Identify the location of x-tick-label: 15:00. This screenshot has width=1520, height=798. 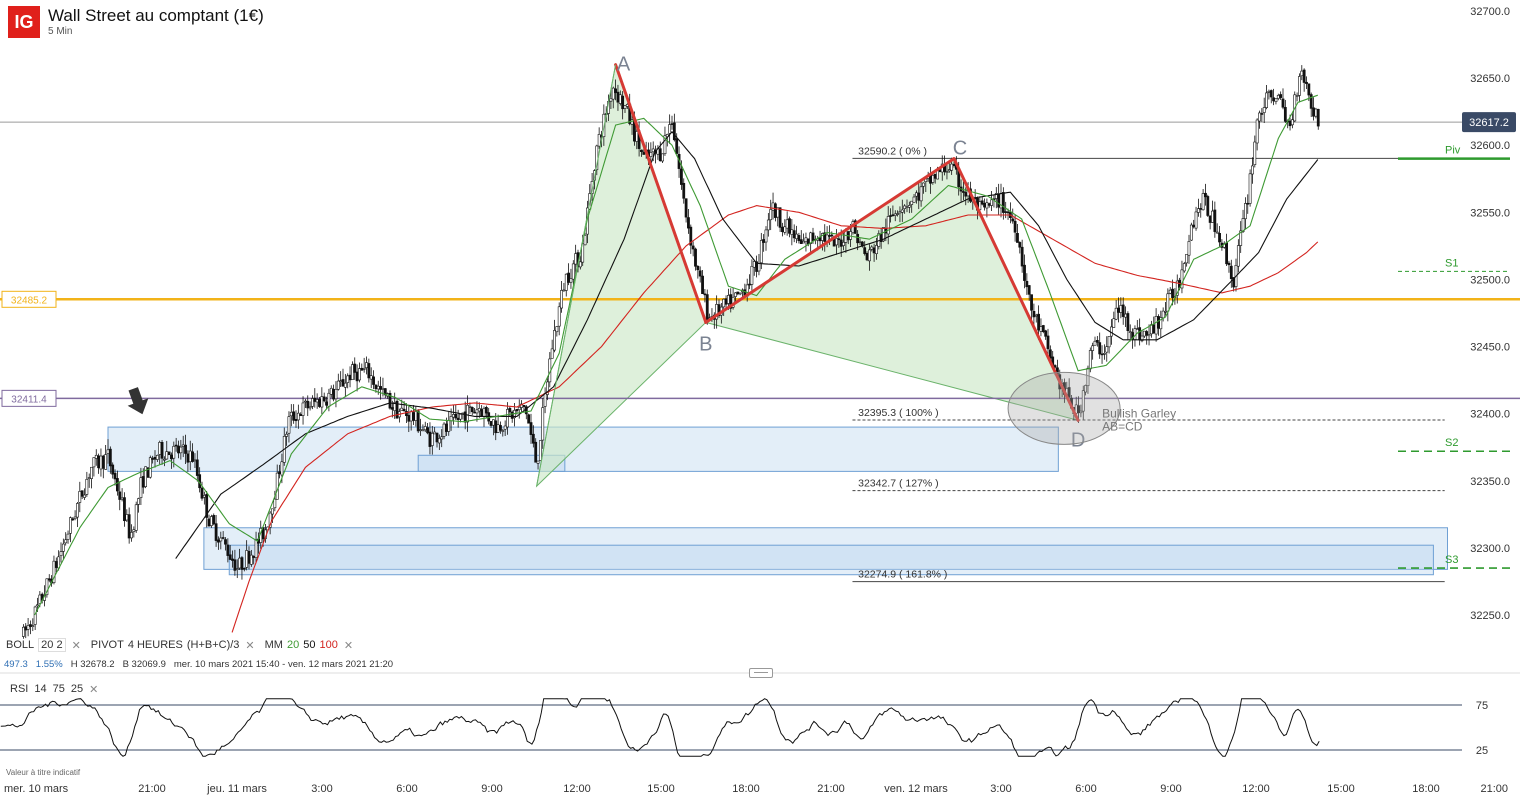
(1341, 789).